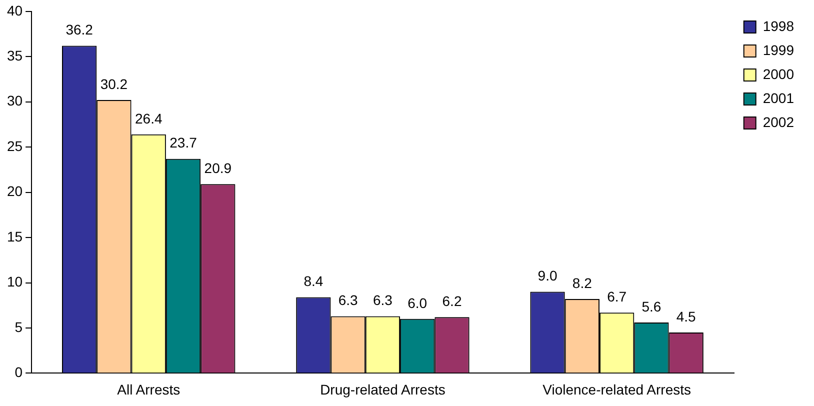 This screenshot has height=406, width=814. Describe the element at coordinates (148, 118) in the screenshot. I see `data-label: 26.4` at that location.